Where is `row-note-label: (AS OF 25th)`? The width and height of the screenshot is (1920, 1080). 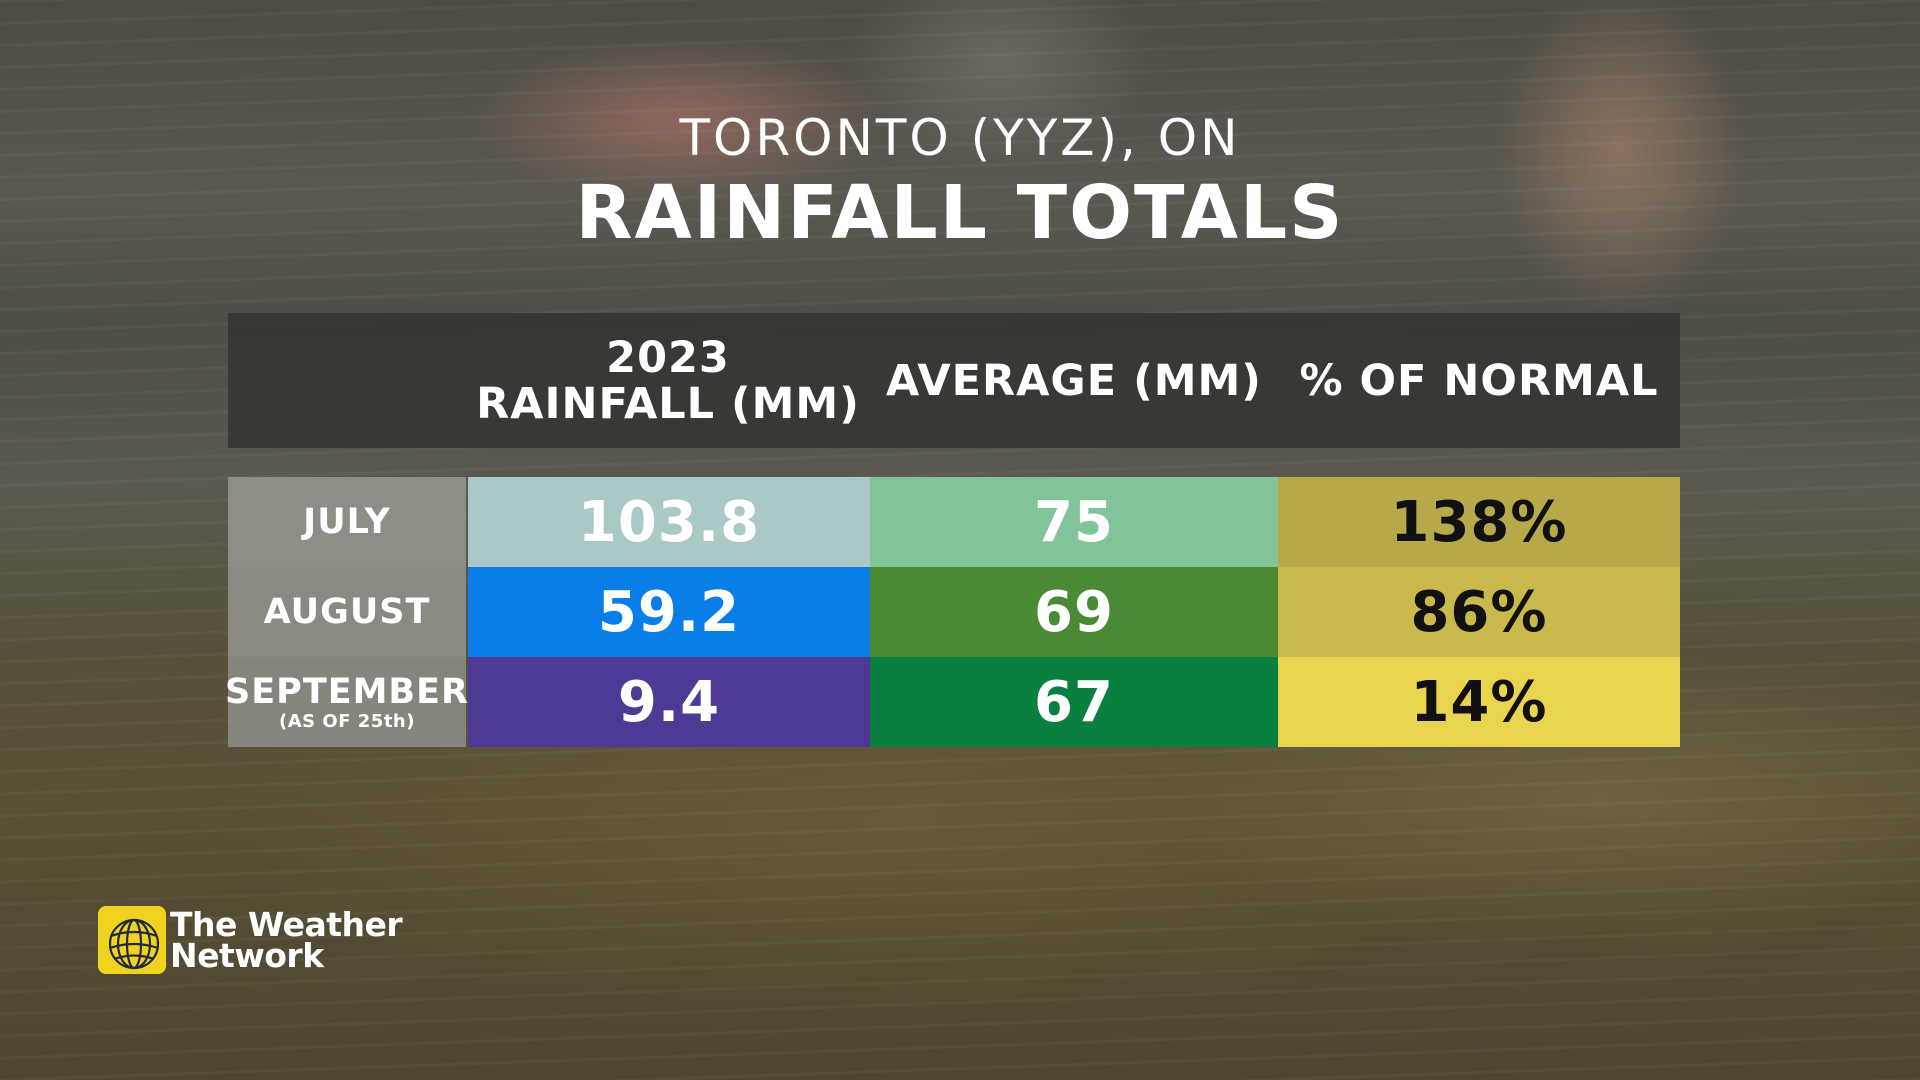
row-note-label: (AS OF 25th) is located at coordinates (347, 721).